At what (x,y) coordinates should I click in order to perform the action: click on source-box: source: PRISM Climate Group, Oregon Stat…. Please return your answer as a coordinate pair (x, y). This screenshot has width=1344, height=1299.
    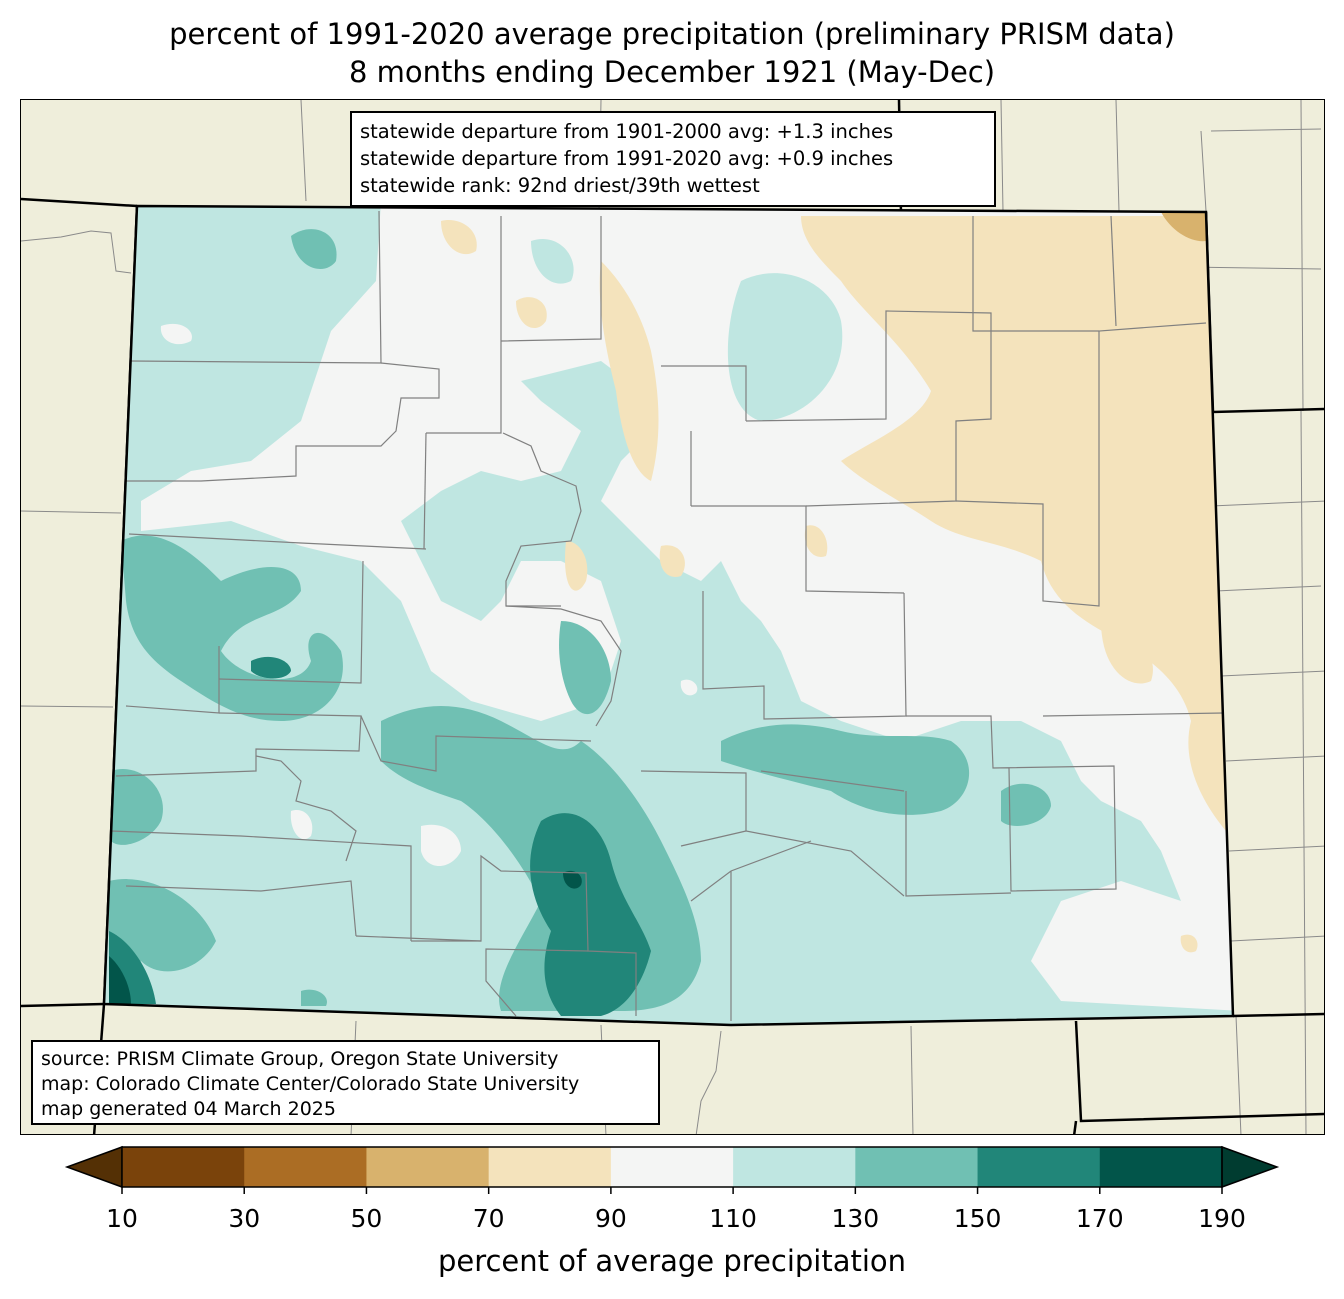
    Looking at the image, I should click on (345, 1082).